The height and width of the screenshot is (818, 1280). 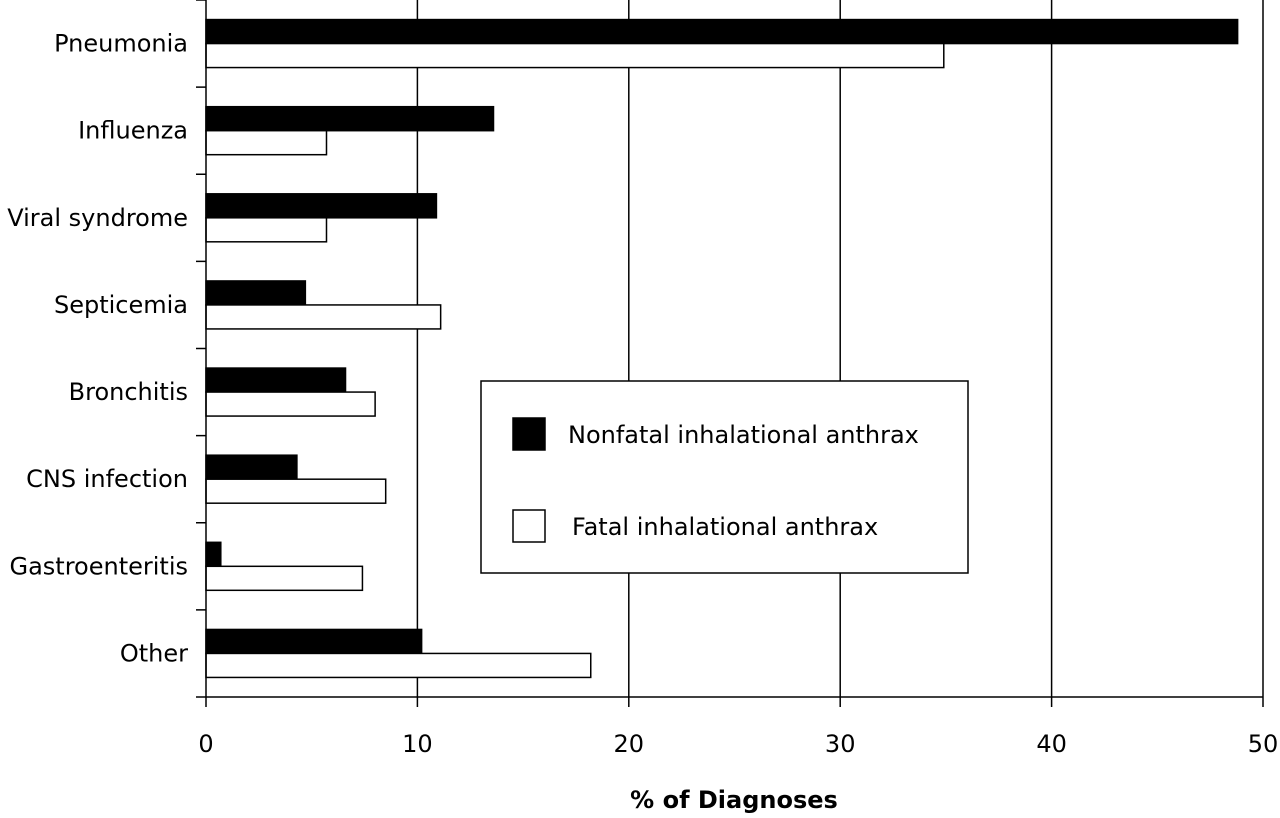 I want to click on legend-box, so click(x=724, y=477).